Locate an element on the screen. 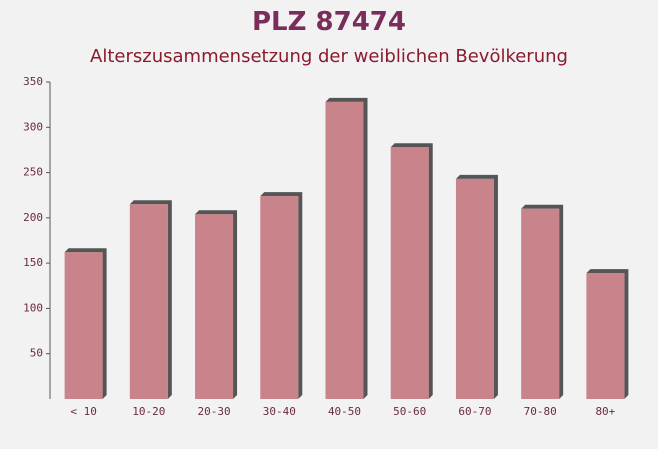  x-tick-label: 60-70 is located at coordinates (474, 411).